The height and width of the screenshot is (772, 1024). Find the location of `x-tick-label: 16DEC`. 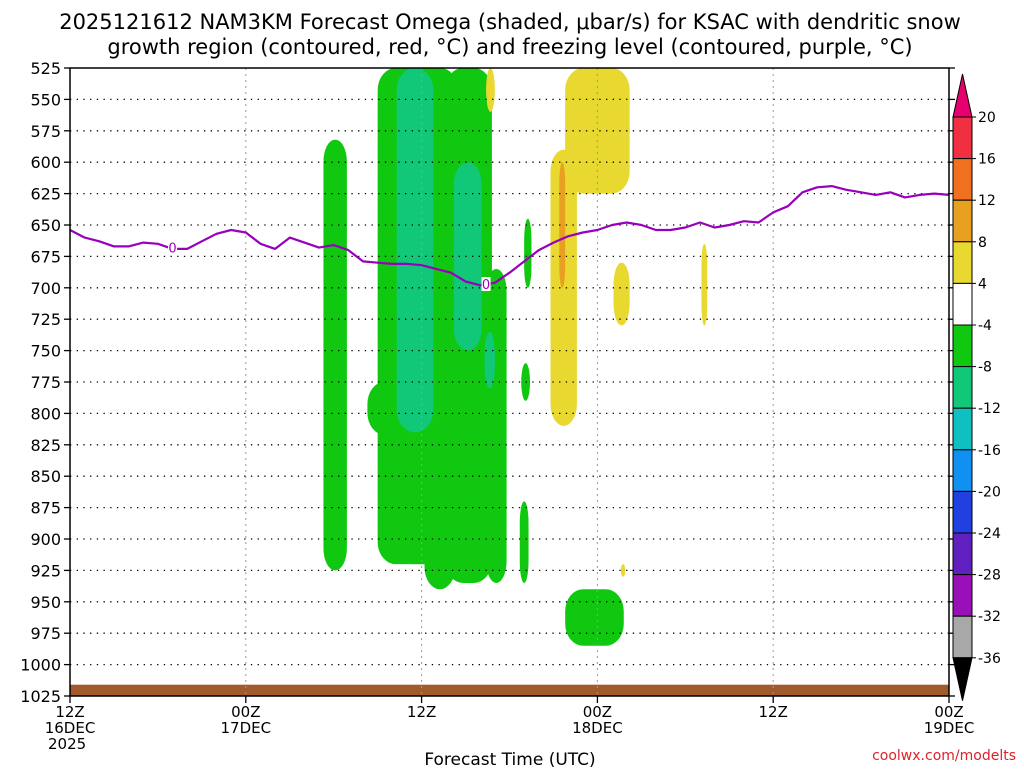

x-tick-label: 16DEC is located at coordinates (70, 728).